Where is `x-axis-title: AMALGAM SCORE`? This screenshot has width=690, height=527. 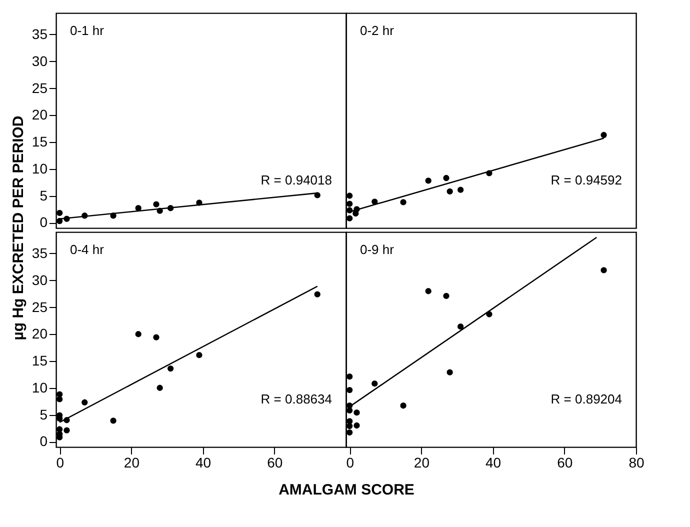 x-axis-title: AMALGAM SCORE is located at coordinates (346, 490).